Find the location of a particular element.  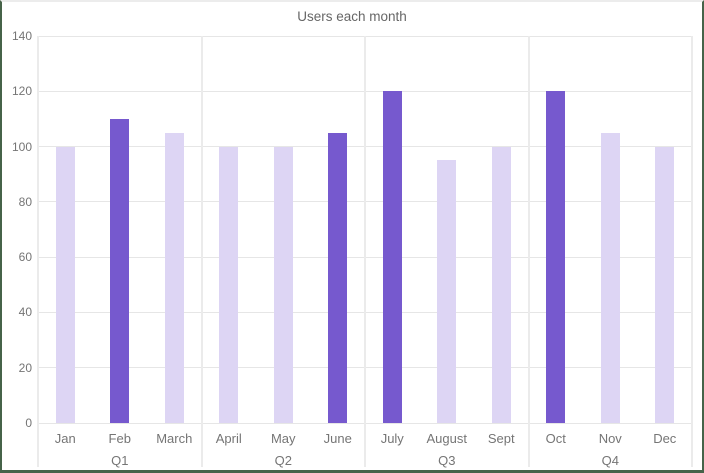

bar-july is located at coordinates (392, 257).